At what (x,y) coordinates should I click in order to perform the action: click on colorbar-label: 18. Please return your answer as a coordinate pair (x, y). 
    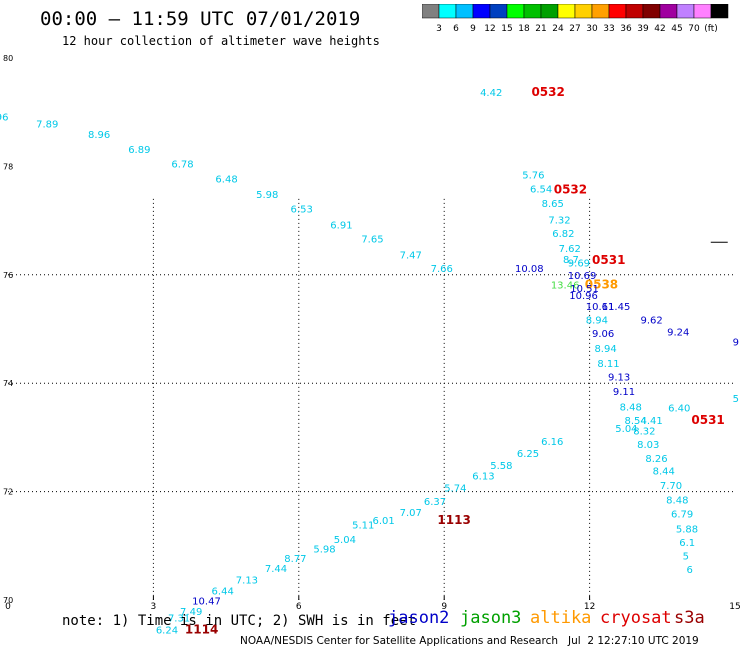
    Looking at the image, I should click on (524, 29).